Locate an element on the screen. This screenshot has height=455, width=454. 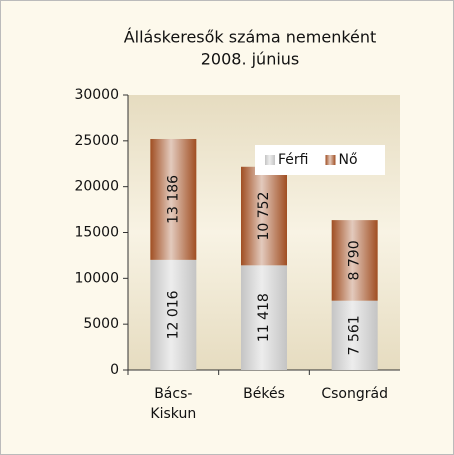
data-label: 11 418 is located at coordinates (264, 317).